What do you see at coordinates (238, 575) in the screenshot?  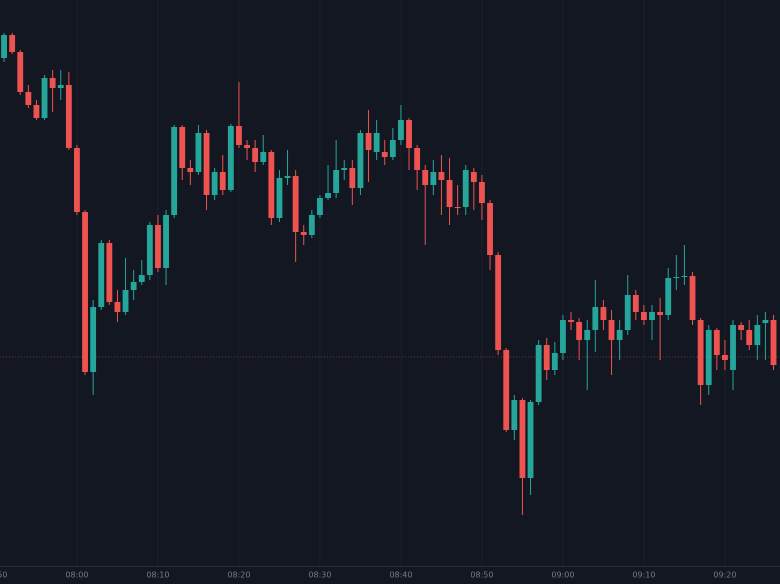 I see `x-tick-label: 08:20` at bounding box center [238, 575].